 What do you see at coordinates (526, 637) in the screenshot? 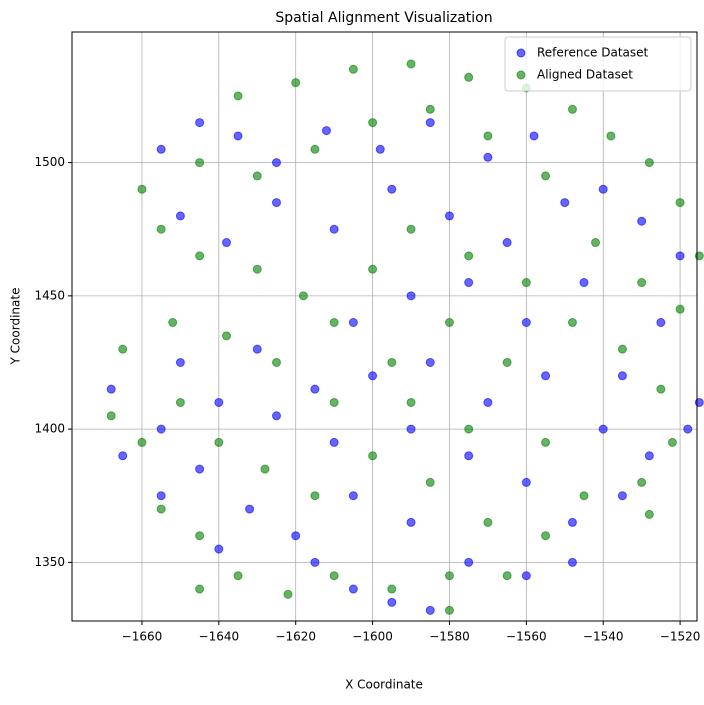
I see `x-tick-label: −1560` at bounding box center [526, 637].